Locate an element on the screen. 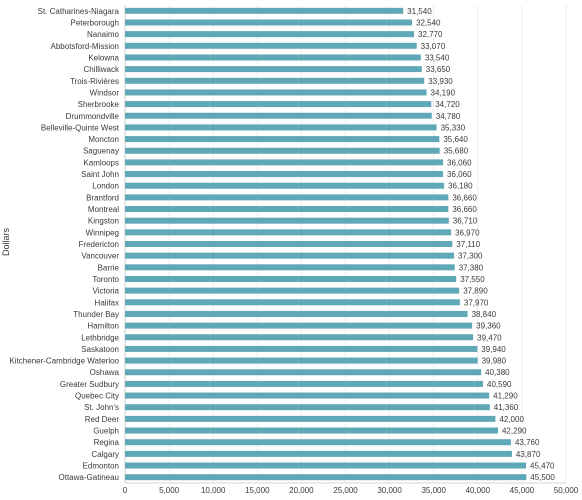 This screenshot has height=500, width=582. value-label: 40,590 is located at coordinates (499, 384).